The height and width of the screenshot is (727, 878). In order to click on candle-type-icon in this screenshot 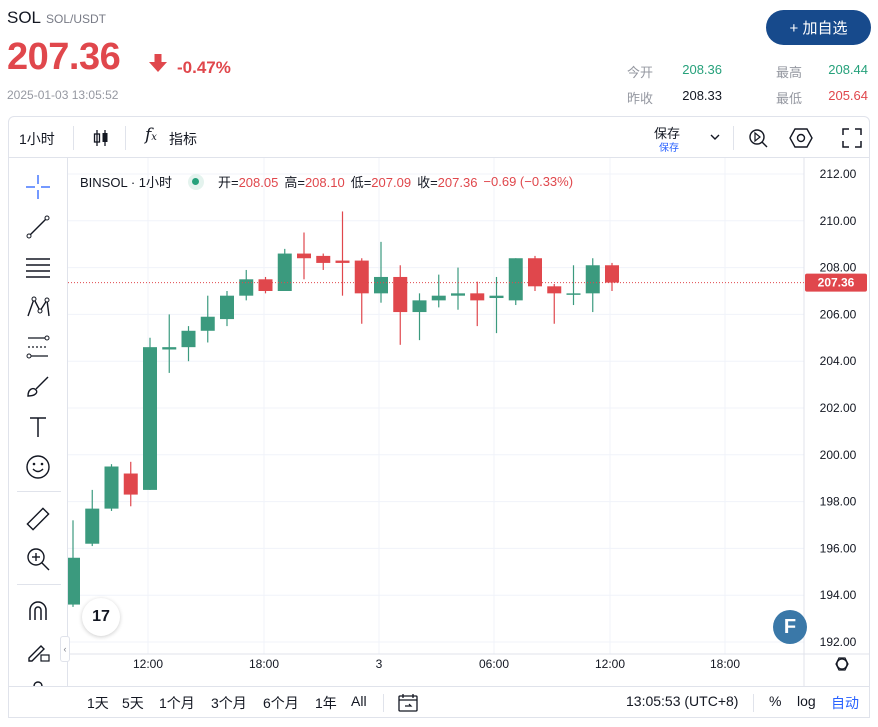, I will do `click(101, 138)`.